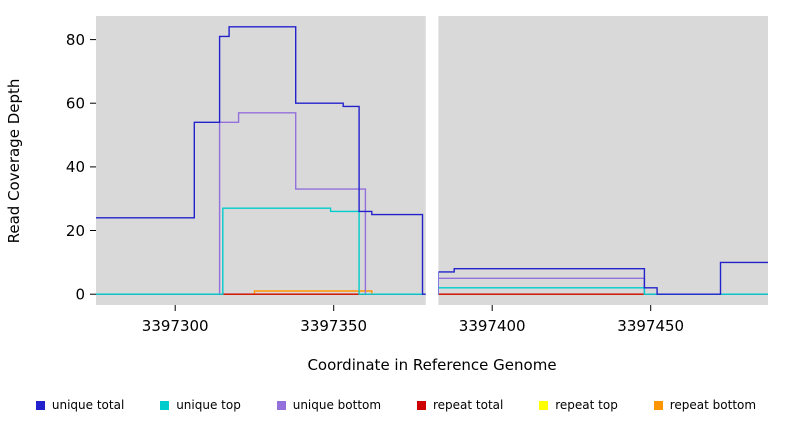 This screenshot has width=792, height=432. What do you see at coordinates (75, 231) in the screenshot?
I see `svg-text: 20` at bounding box center [75, 231].